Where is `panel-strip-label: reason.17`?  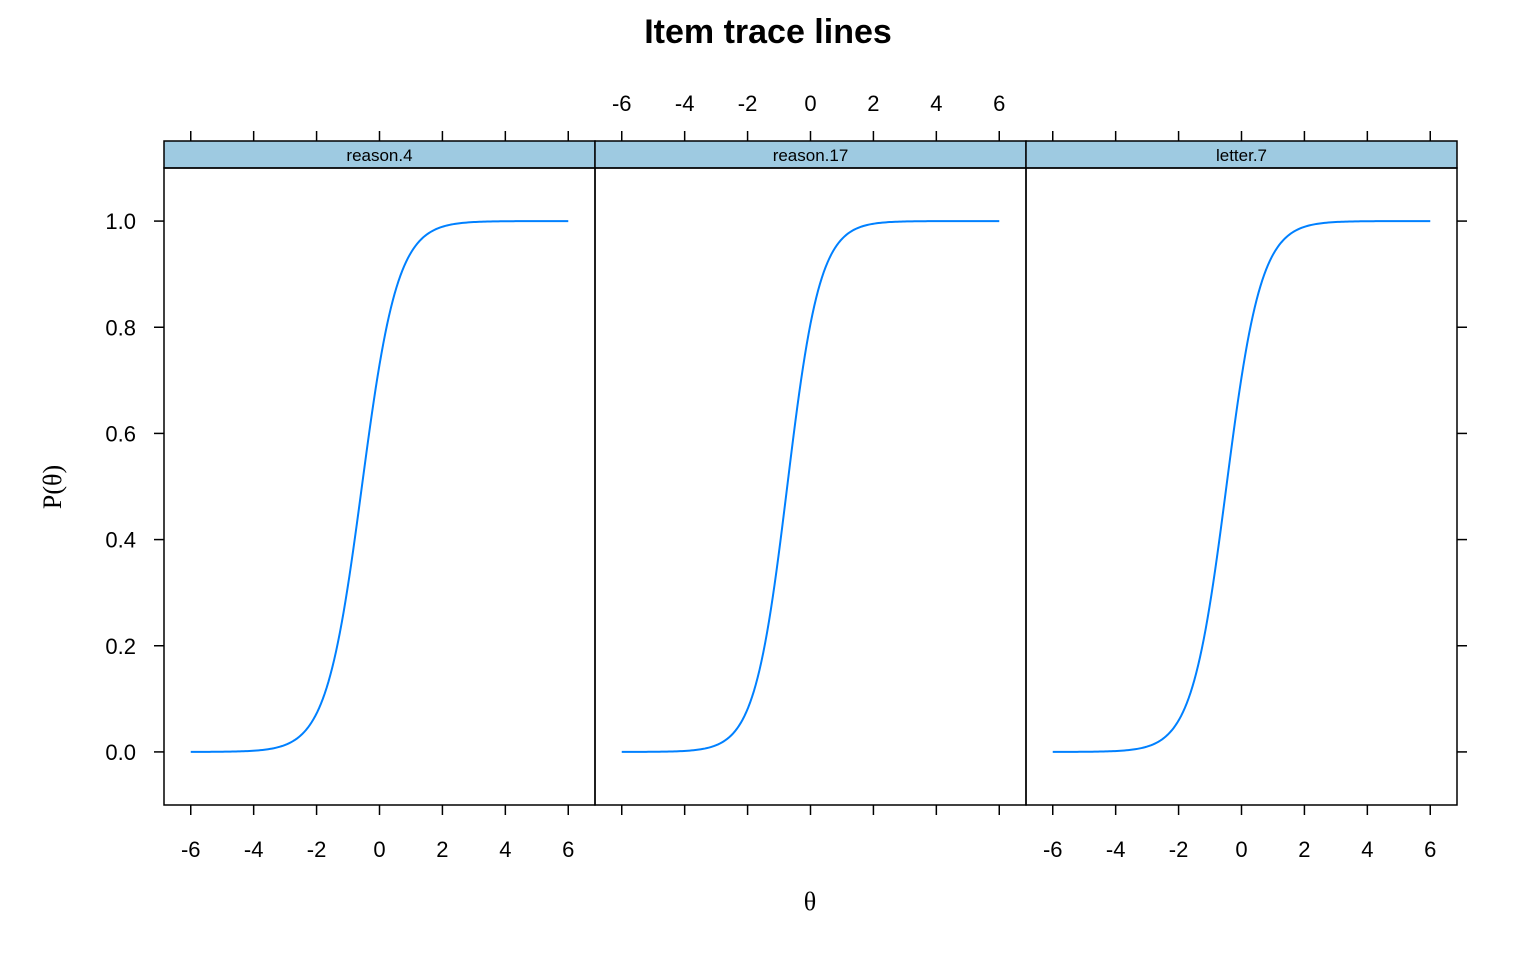 panel-strip-label: reason.17 is located at coordinates (811, 155).